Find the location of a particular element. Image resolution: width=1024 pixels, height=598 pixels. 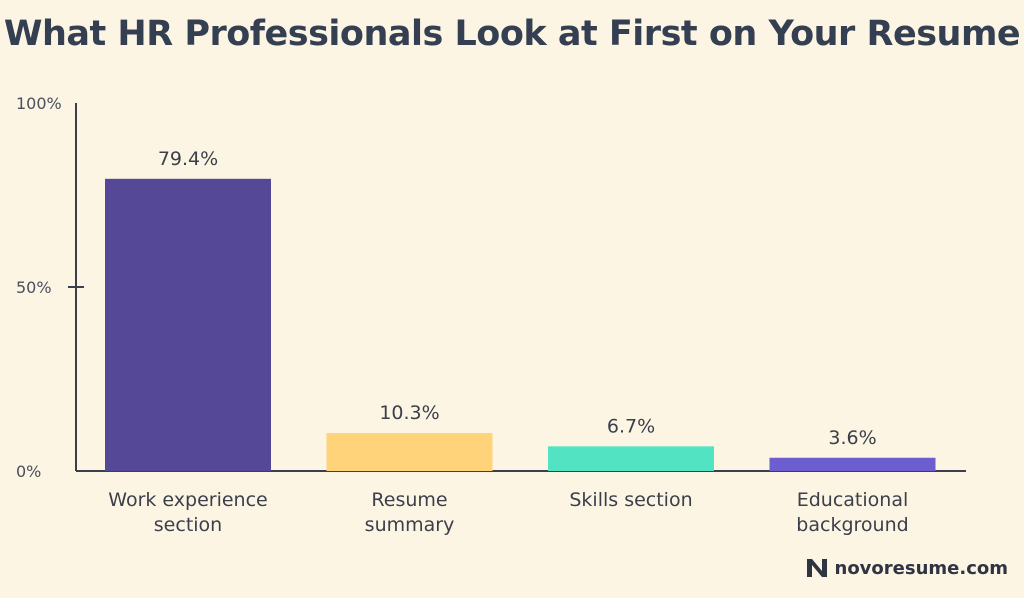

n-logo-icon is located at coordinates (816, 568).